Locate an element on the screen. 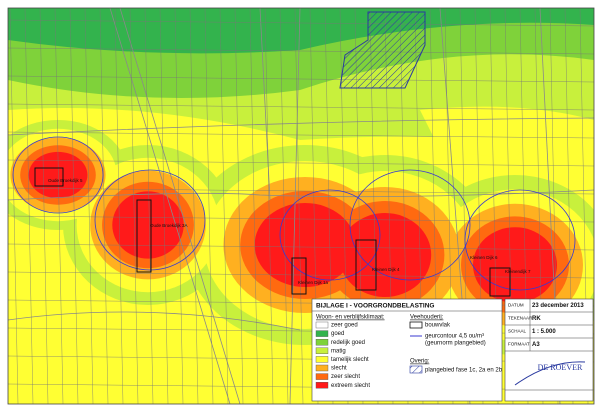 Image resolution: width=602 pixels, height=418 pixels. table-key: SCHAAL is located at coordinates (517, 331).